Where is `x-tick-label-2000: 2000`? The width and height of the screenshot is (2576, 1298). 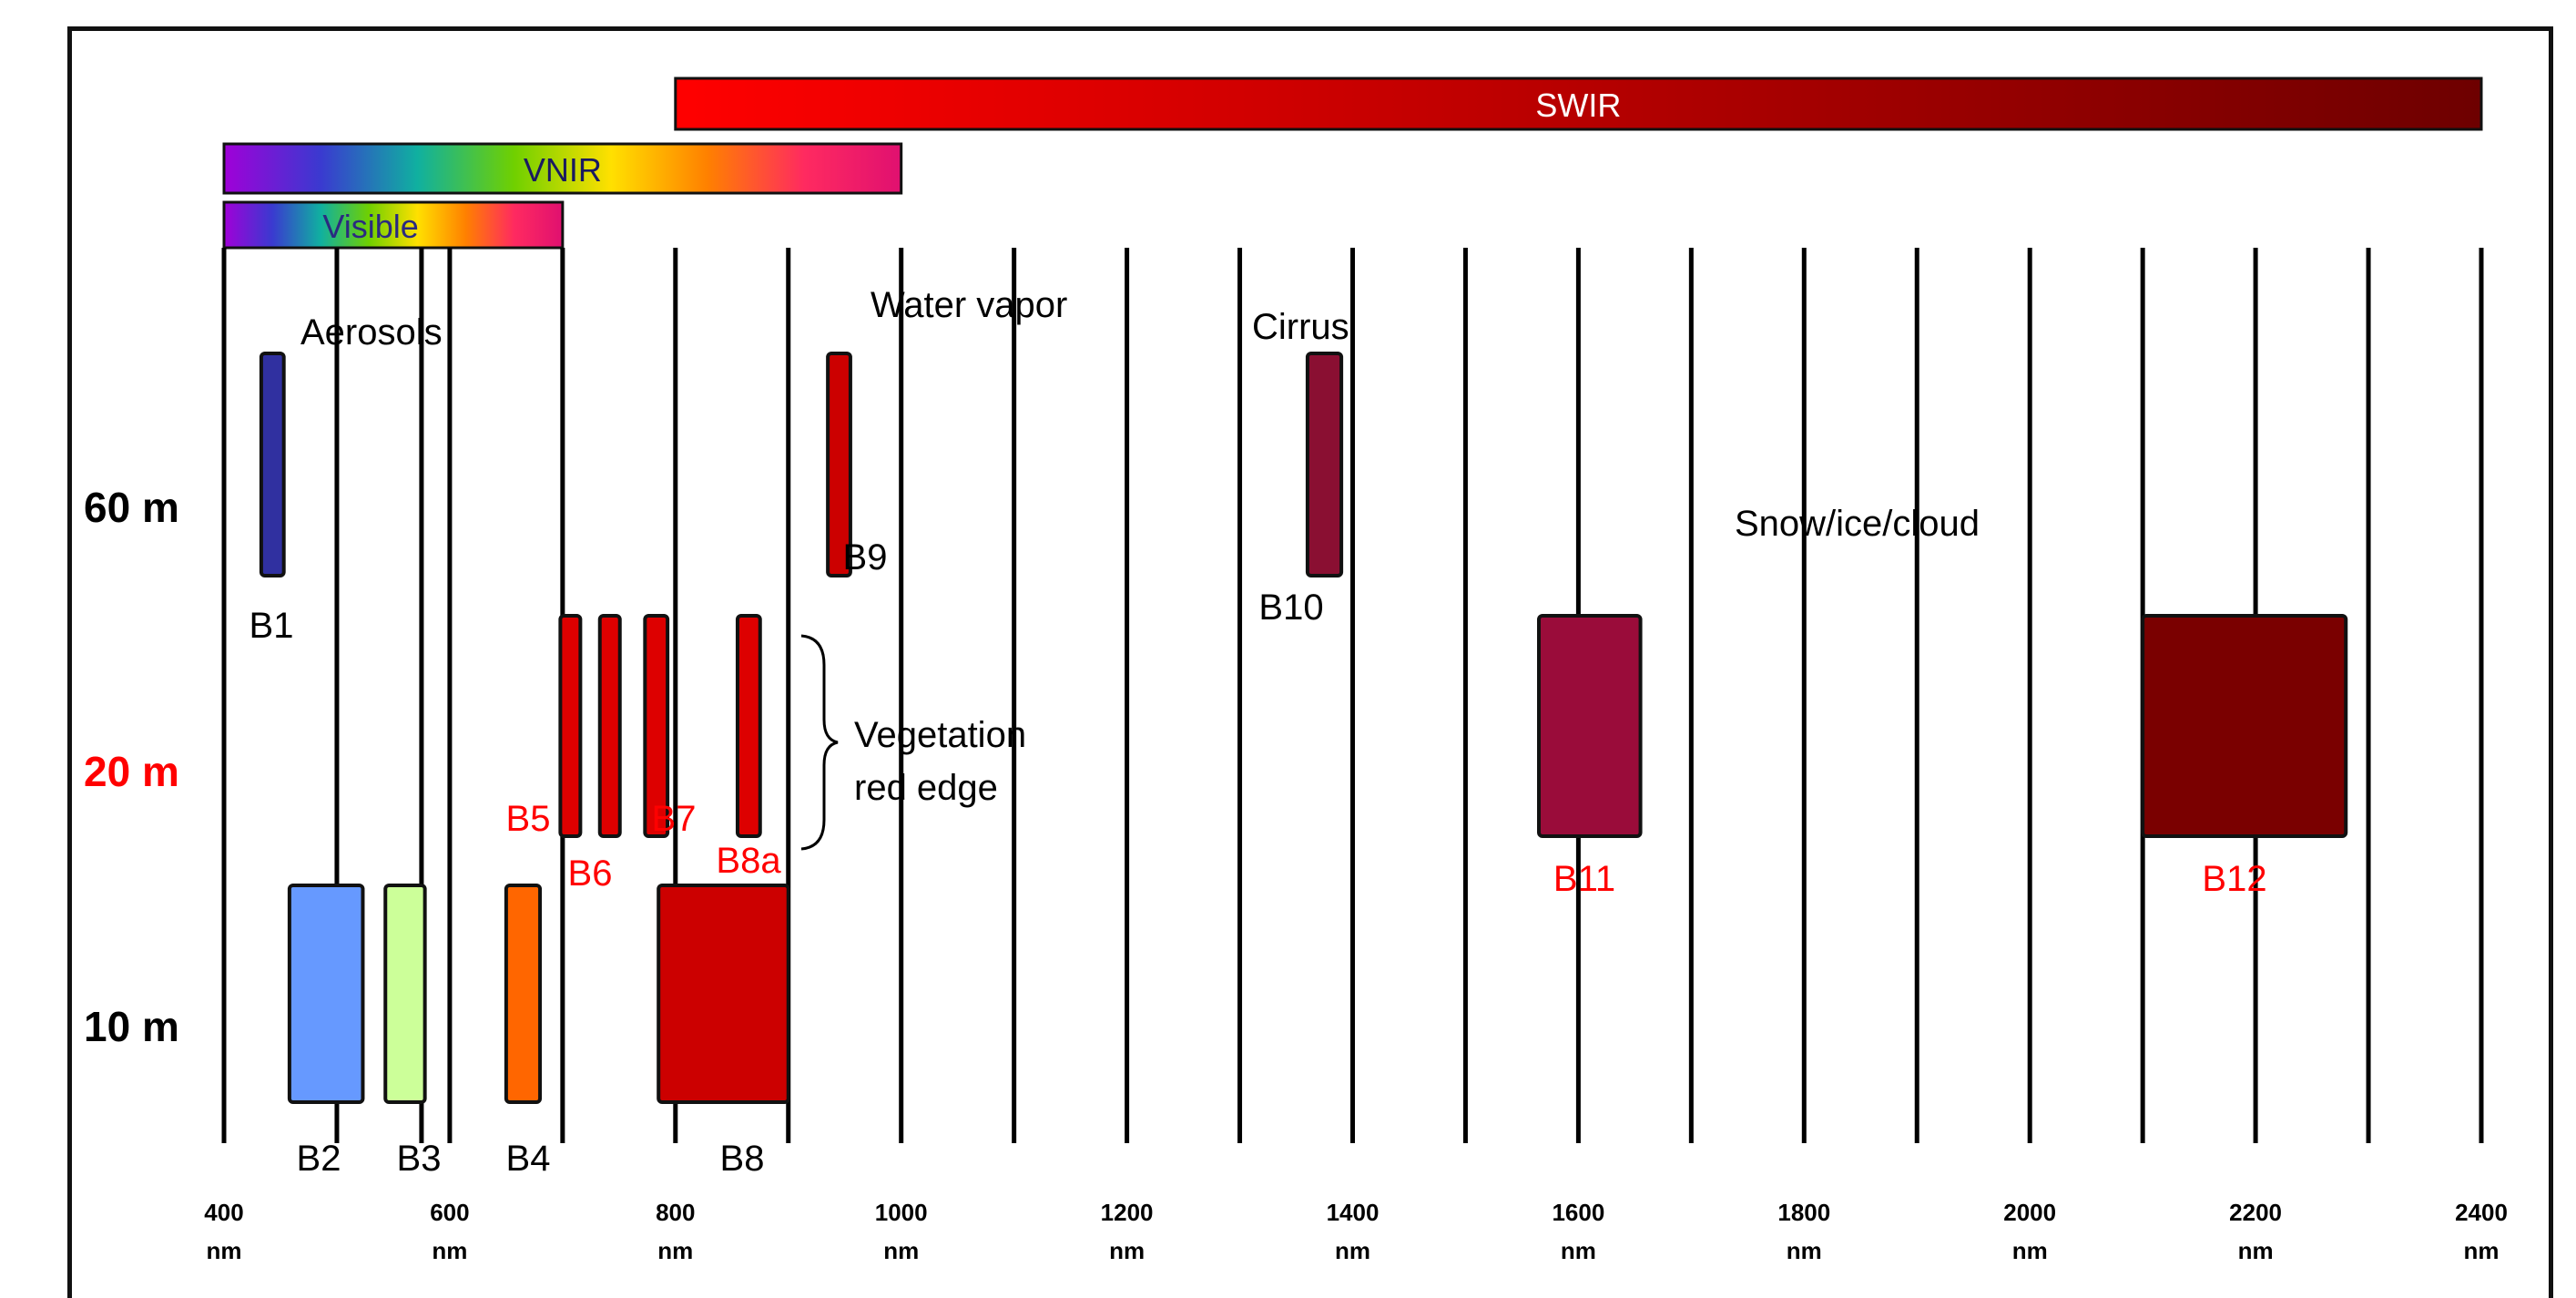 x-tick-label-2000: 2000 is located at coordinates (2030, 1213).